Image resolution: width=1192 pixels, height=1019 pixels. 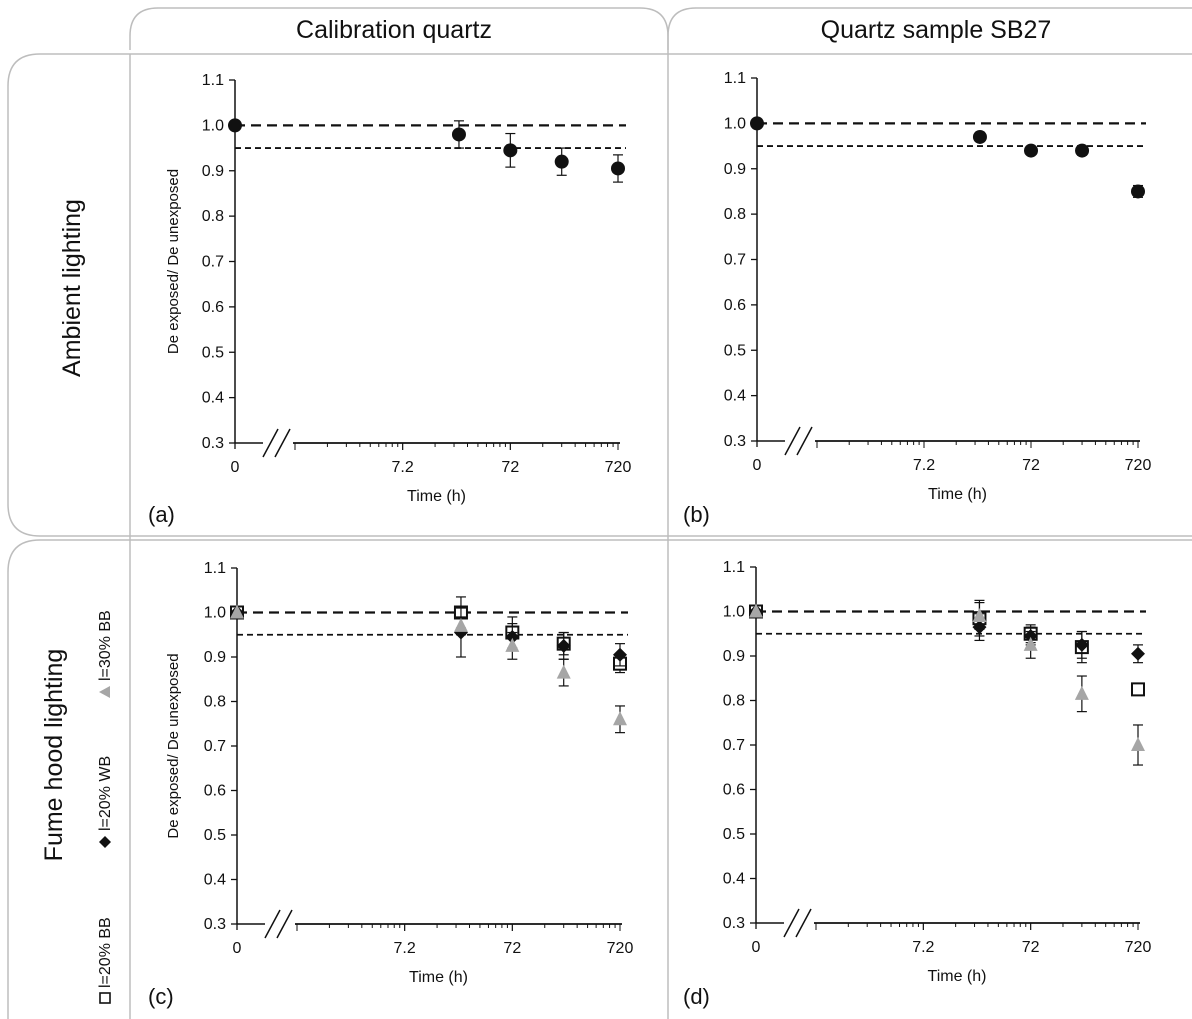 I want to click on legend-label-30-bb: l=30% BB, so click(x=105, y=645).